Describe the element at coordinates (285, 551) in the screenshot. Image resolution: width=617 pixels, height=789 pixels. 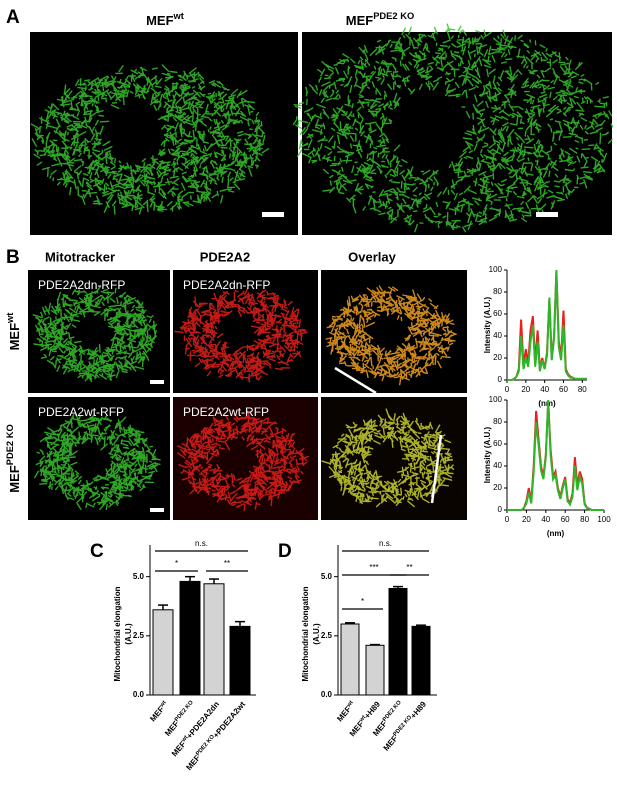
I see `panel-label: D` at that location.